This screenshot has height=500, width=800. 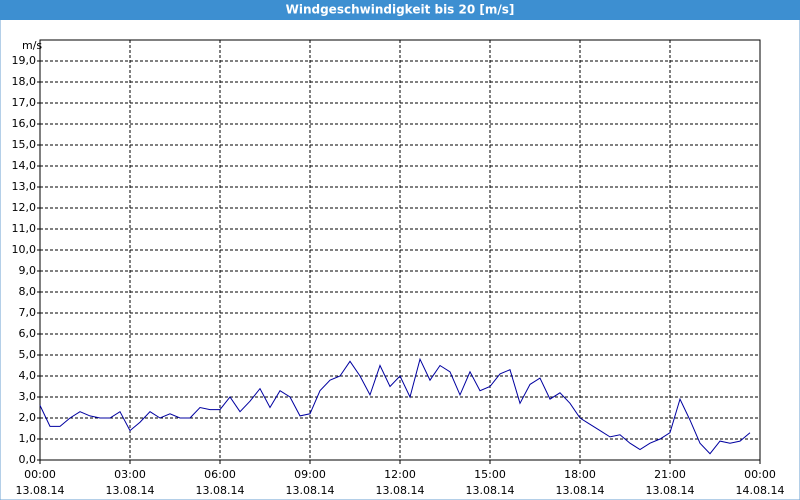 What do you see at coordinates (24, 144) in the screenshot?
I see `y-tick-label: 15,0` at bounding box center [24, 144].